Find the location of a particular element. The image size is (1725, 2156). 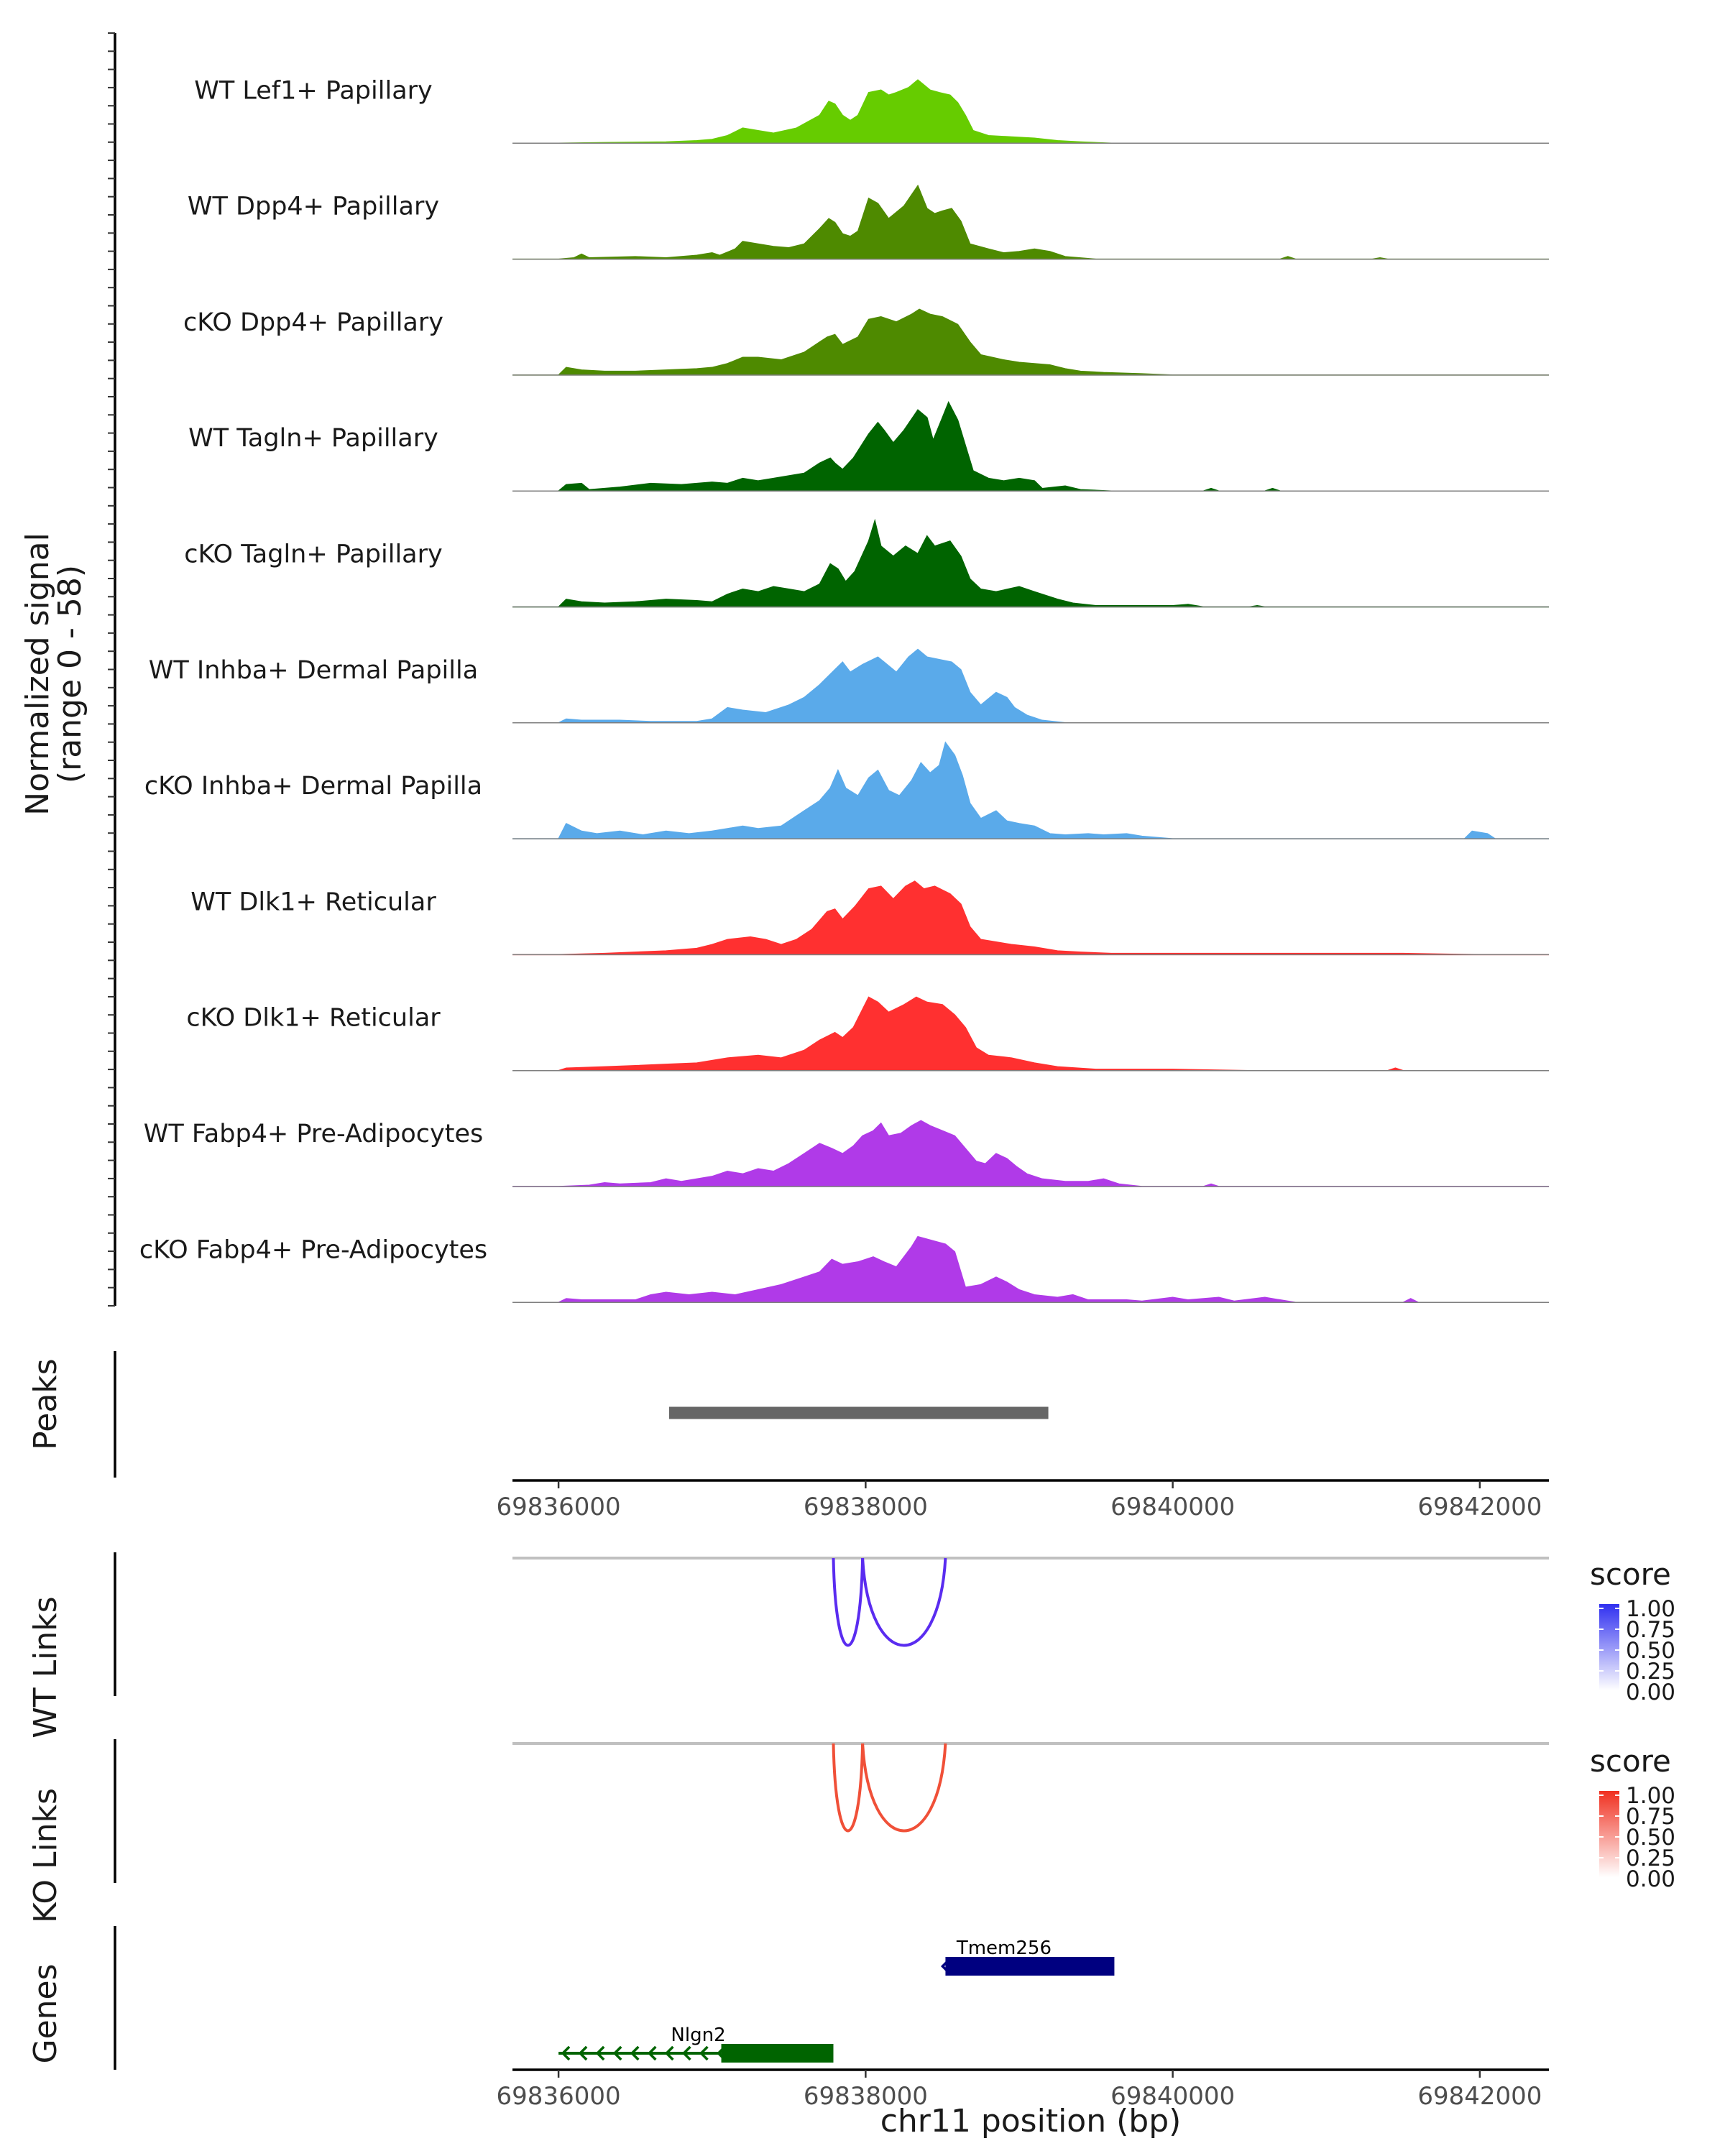

x-tick-label-peaks: 69840000 is located at coordinates (1172, 1507).